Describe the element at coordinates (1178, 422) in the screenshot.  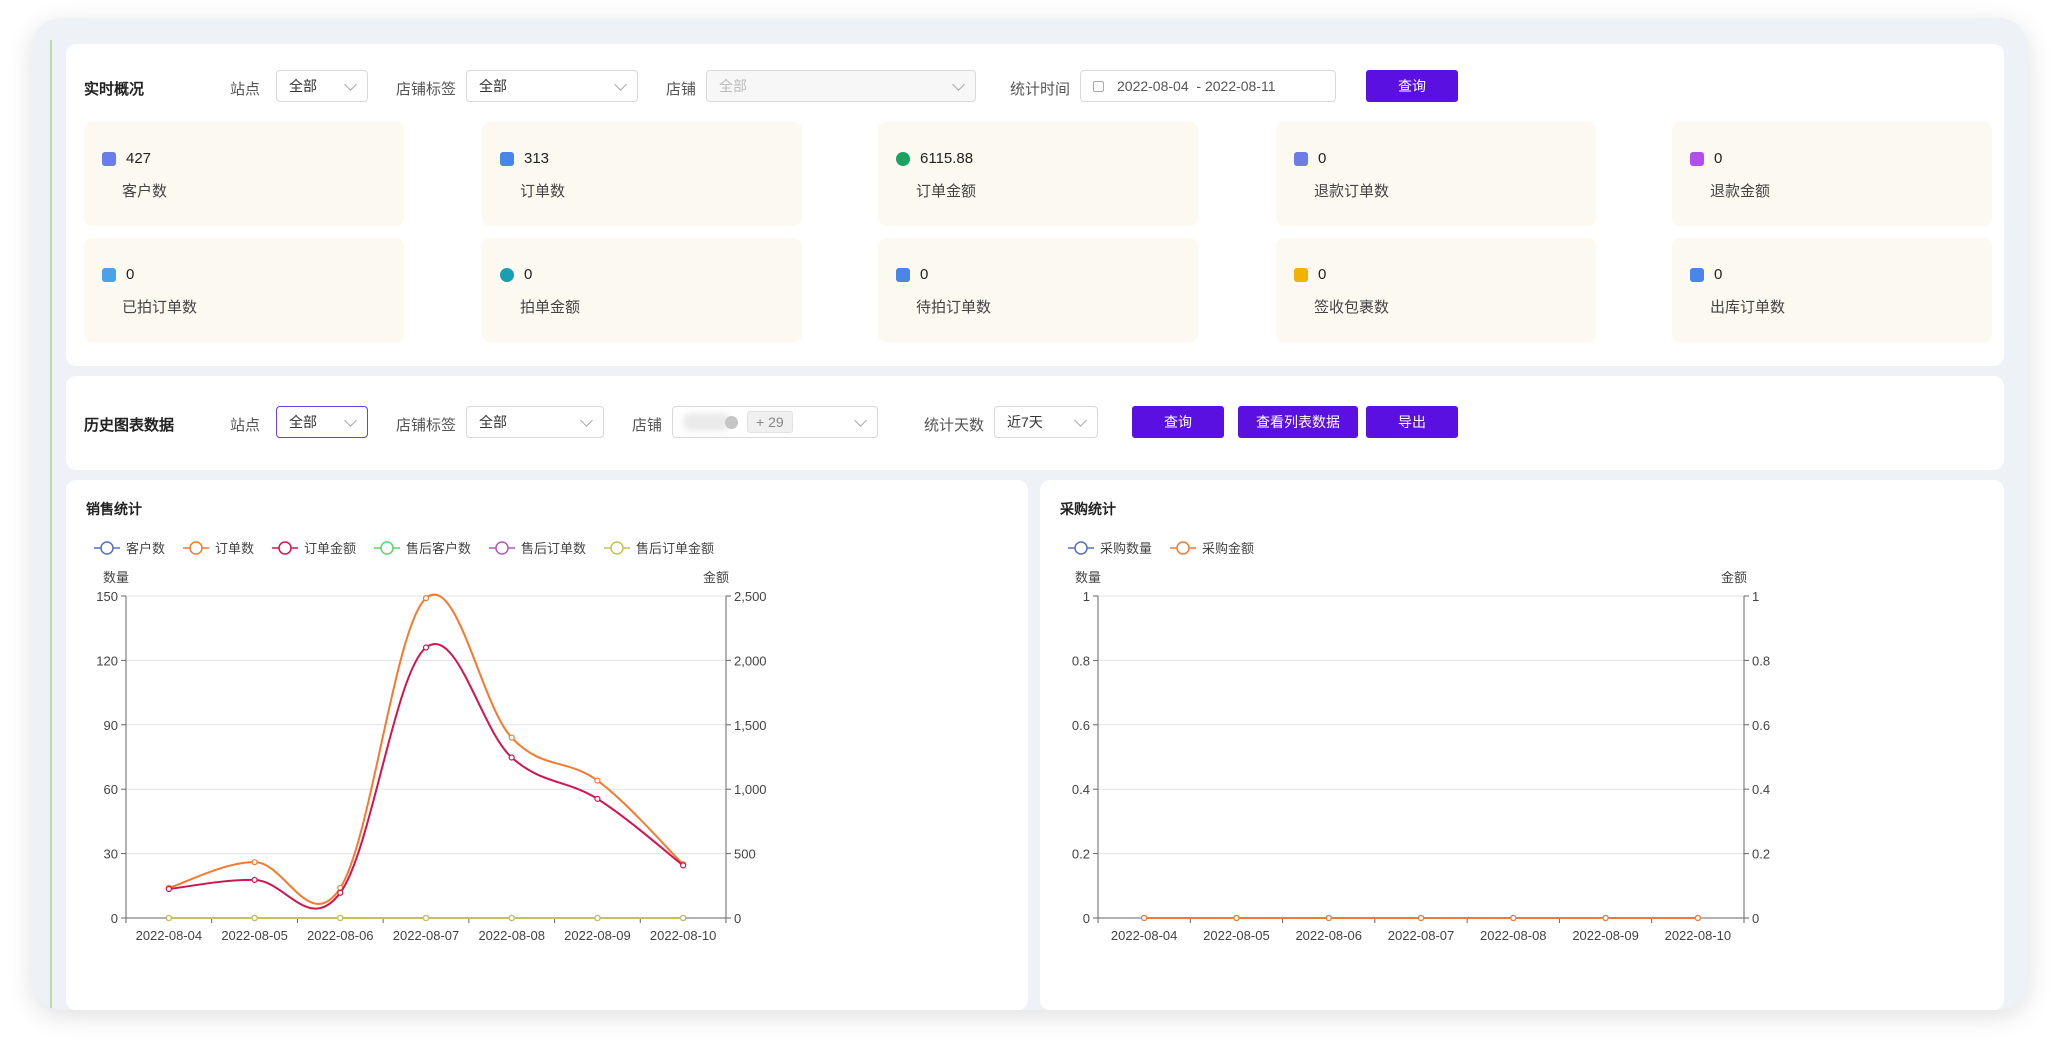
I see `history-query-button: 查询` at that location.